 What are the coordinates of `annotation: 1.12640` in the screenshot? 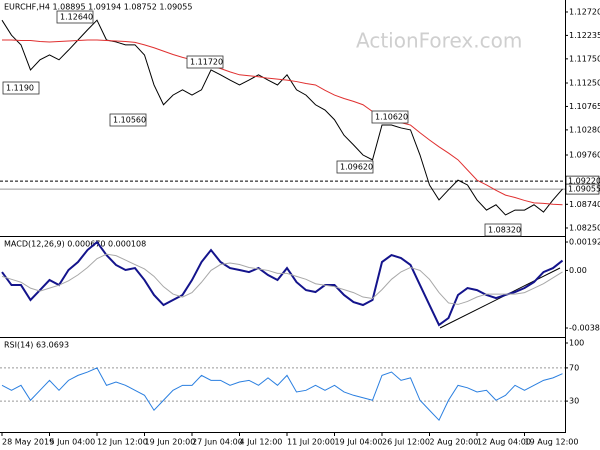 It's located at (76, 17).